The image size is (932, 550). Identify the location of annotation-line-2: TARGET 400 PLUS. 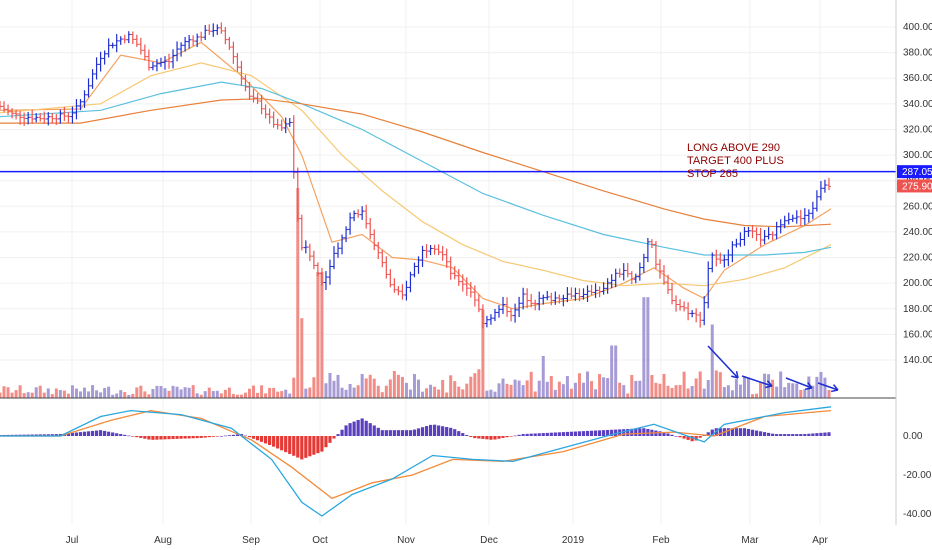
(735, 161).